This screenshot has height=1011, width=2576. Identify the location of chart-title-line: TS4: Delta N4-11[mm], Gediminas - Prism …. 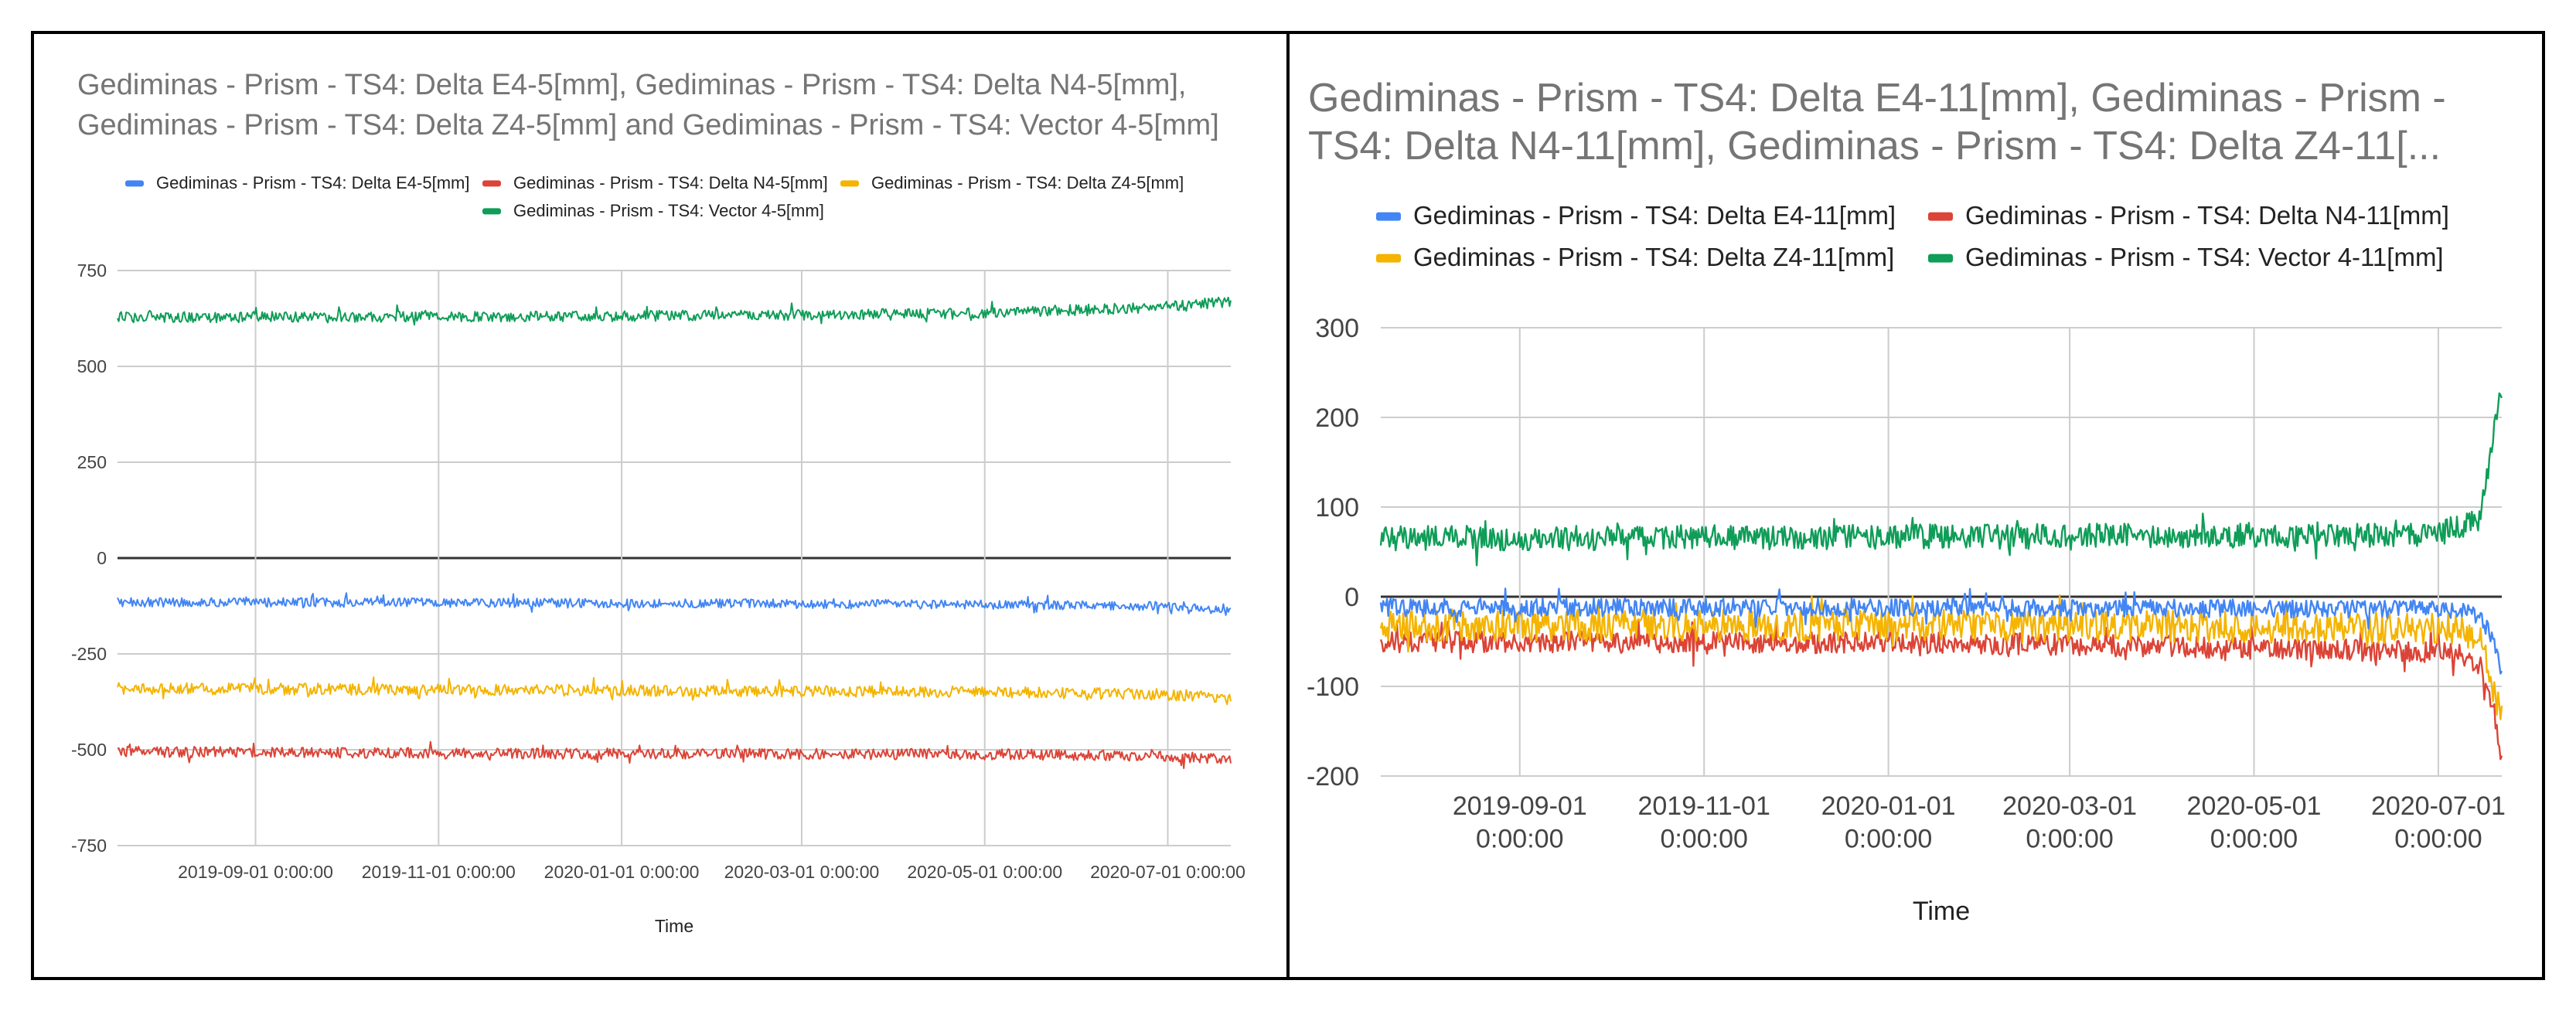
(1874, 146).